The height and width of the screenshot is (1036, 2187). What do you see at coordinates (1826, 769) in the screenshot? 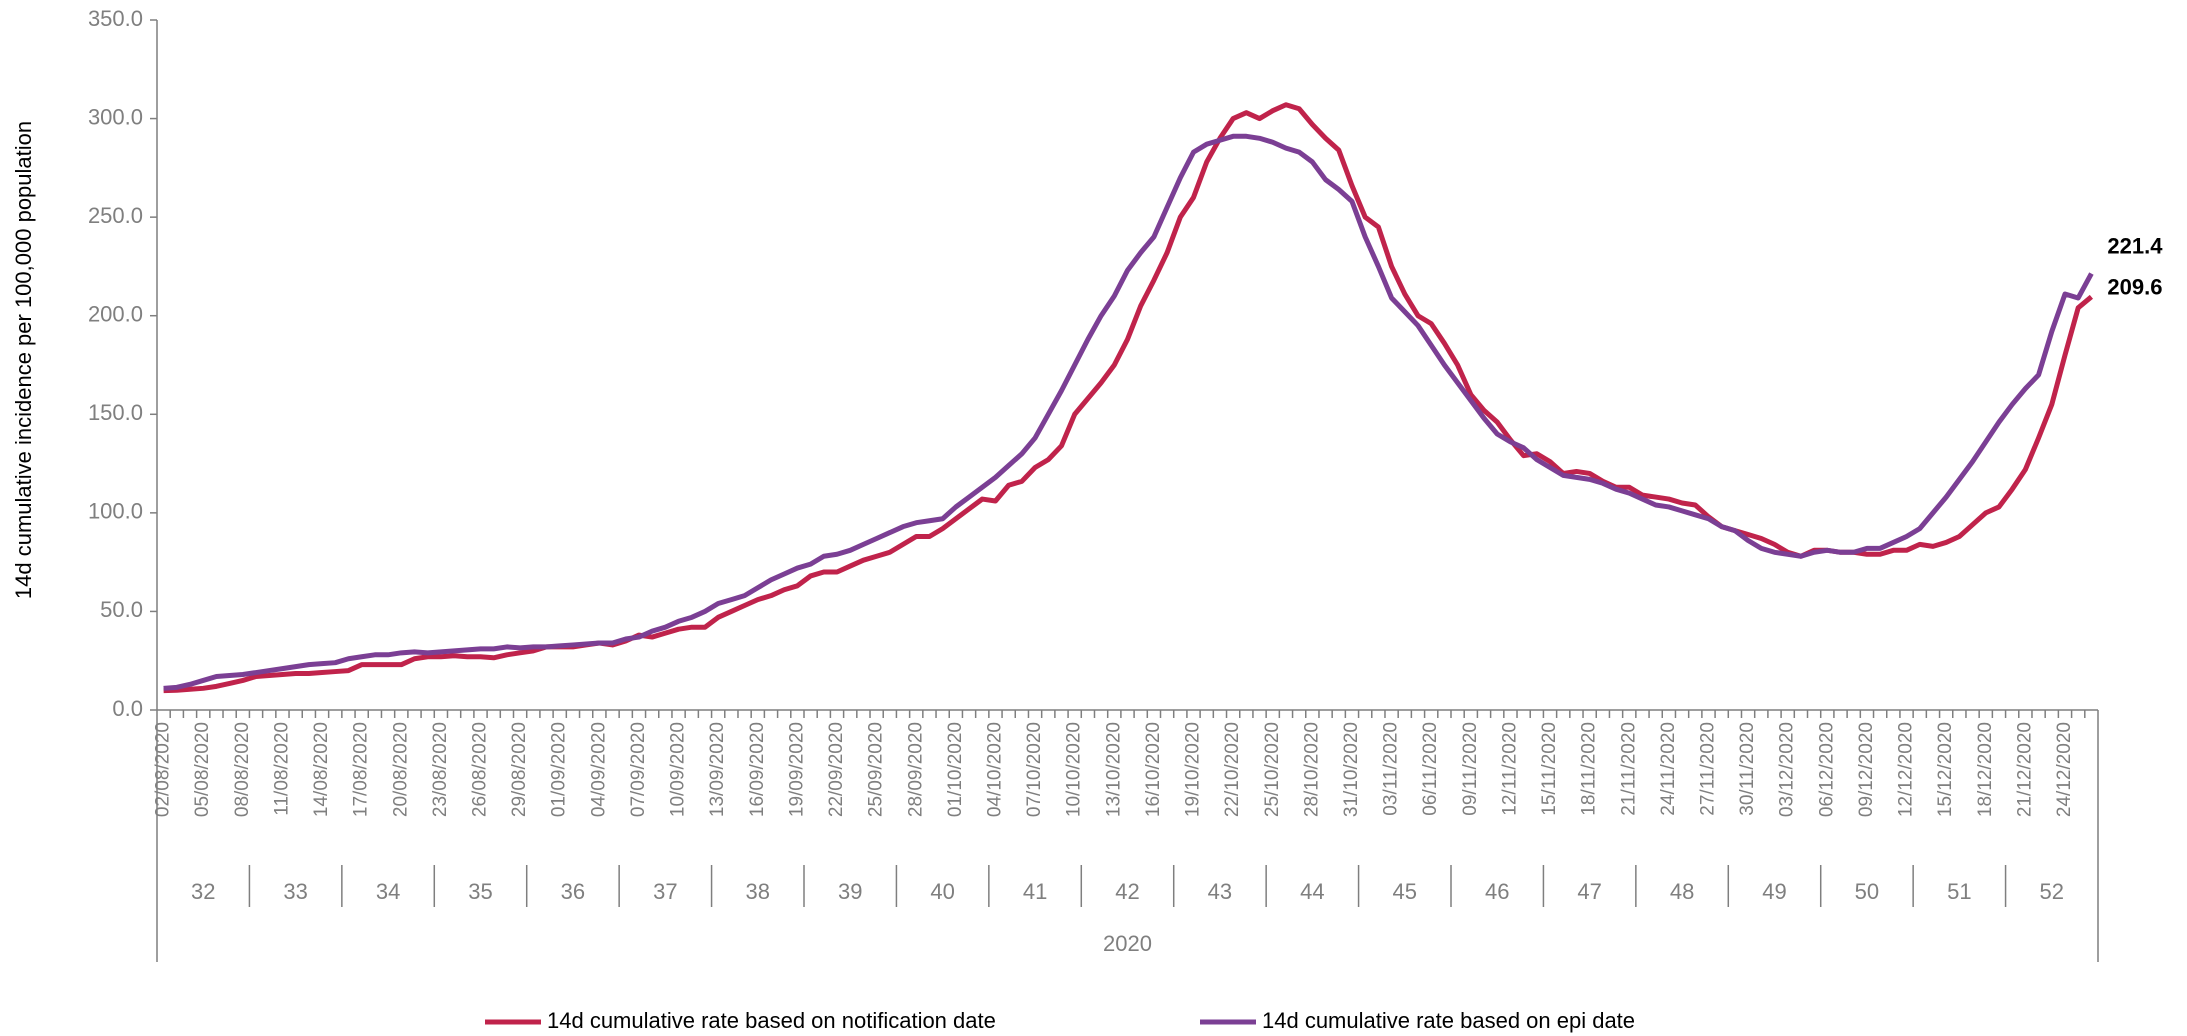
I see `x-tick-label: 06/12/2020` at bounding box center [1826, 769].